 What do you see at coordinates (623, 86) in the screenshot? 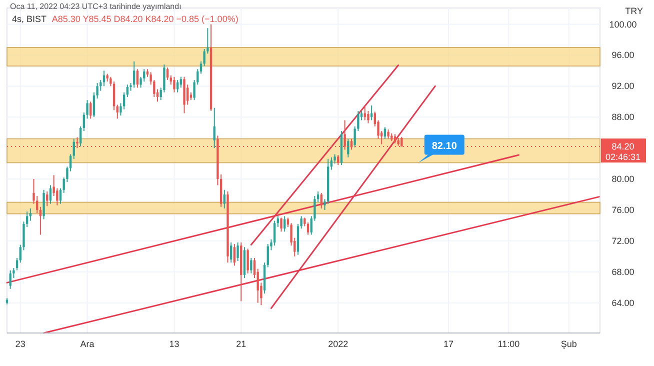
I see `y-tick-label: 92.00` at bounding box center [623, 86].